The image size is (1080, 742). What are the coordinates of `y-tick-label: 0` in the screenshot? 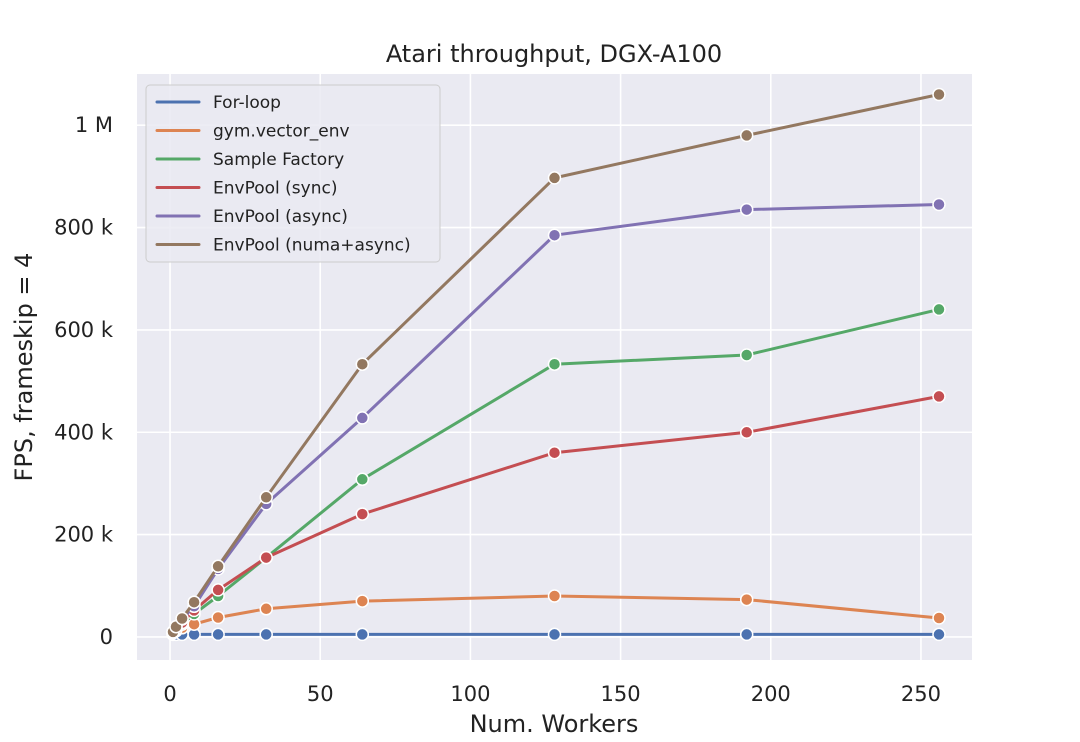 It's located at (106, 637).